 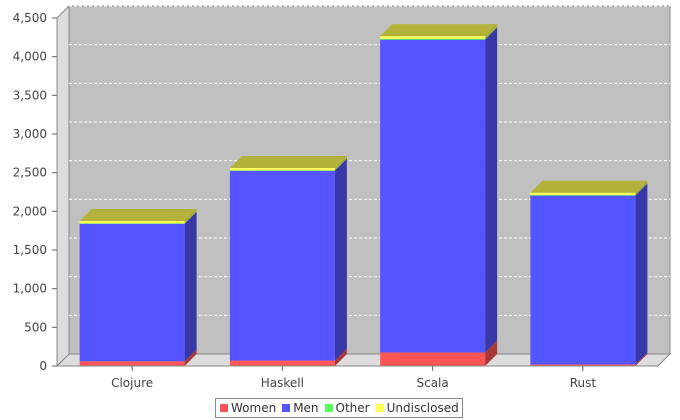 What do you see at coordinates (30, 18) in the screenshot?
I see `y-tick-label: 4,500` at bounding box center [30, 18].